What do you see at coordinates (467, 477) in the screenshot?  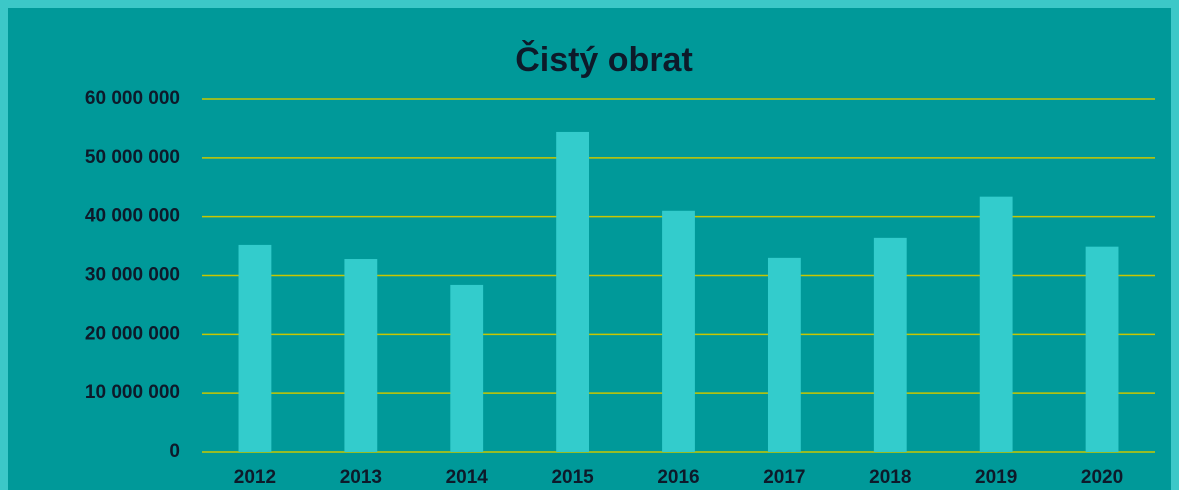 I see `x-tick-label: 2014` at bounding box center [467, 477].